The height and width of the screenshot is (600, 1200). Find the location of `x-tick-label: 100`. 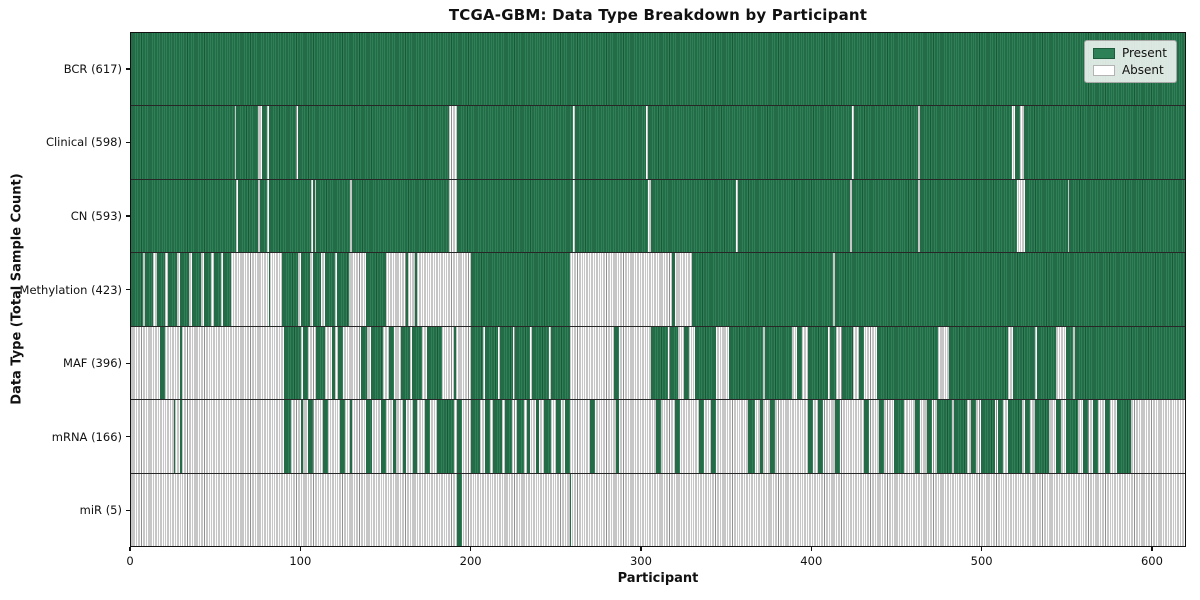

x-tick-label: 100 is located at coordinates (300, 561).